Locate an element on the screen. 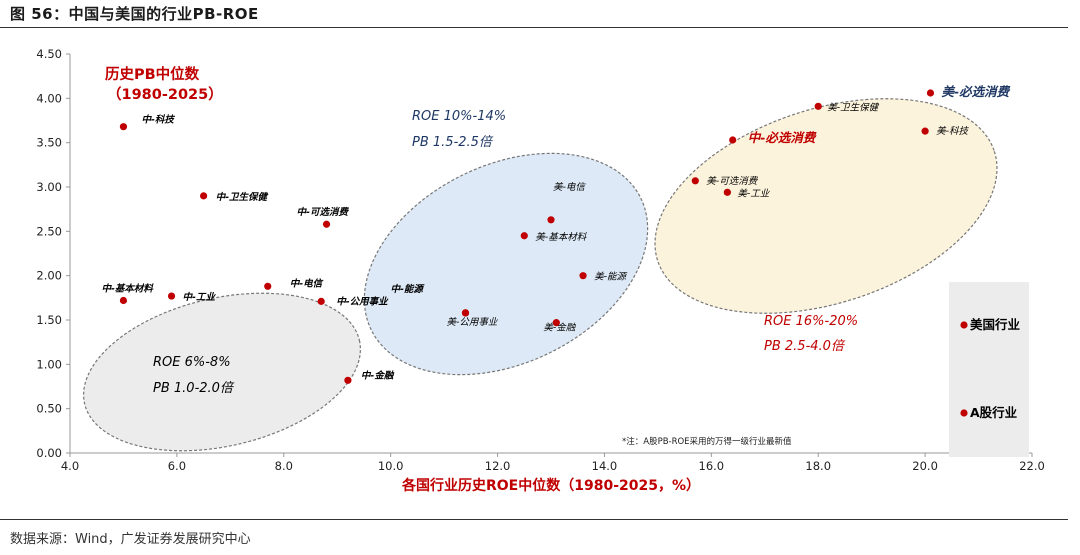 The height and width of the screenshot is (555, 1080). x-tick-label: 6.0 is located at coordinates (177, 466).